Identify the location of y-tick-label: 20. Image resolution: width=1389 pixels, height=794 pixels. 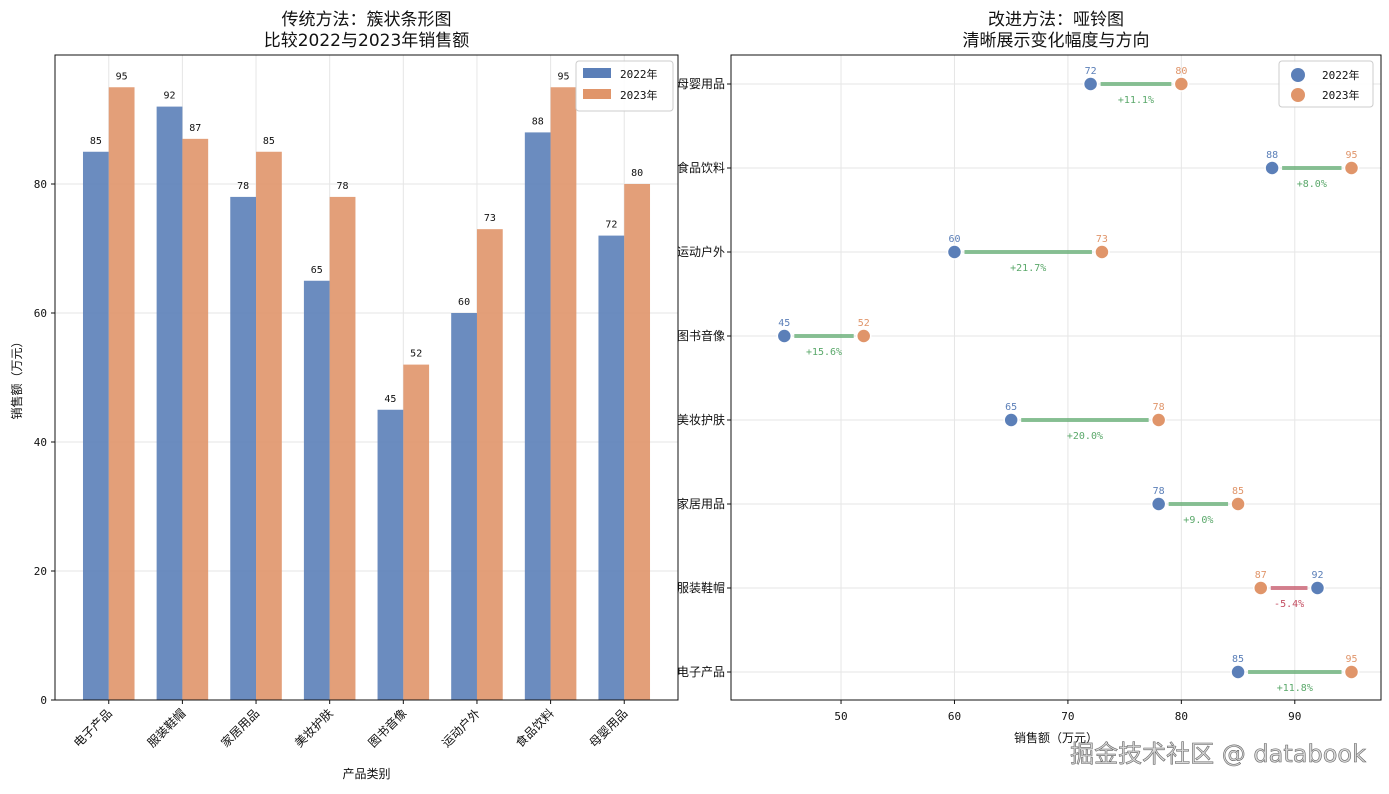
(40, 571).